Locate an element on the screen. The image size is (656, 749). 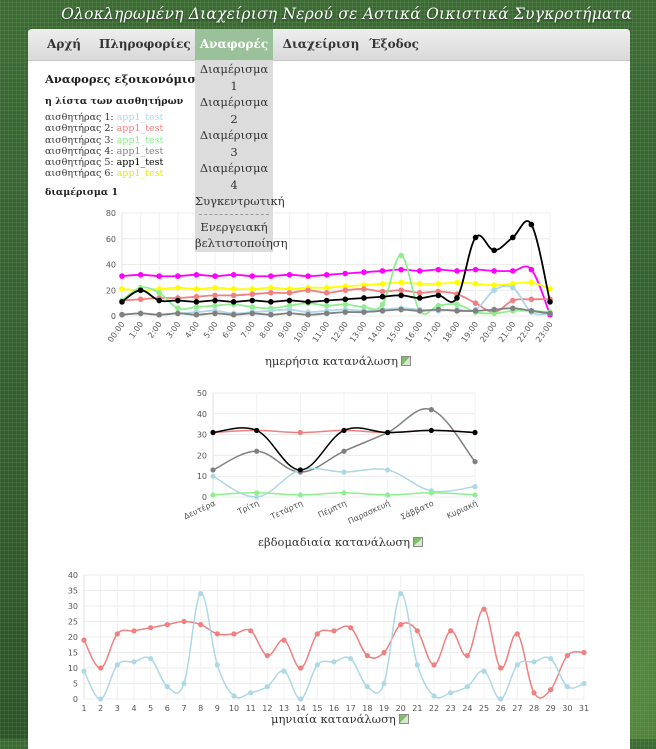
y-tick-label: 35 is located at coordinates (73, 591).